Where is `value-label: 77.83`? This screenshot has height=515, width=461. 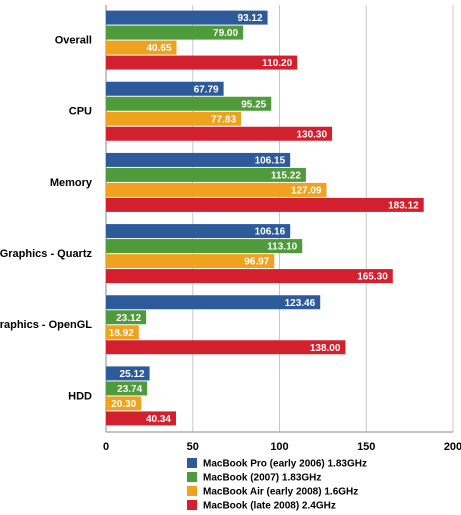 value-label: 77.83 is located at coordinates (223, 119).